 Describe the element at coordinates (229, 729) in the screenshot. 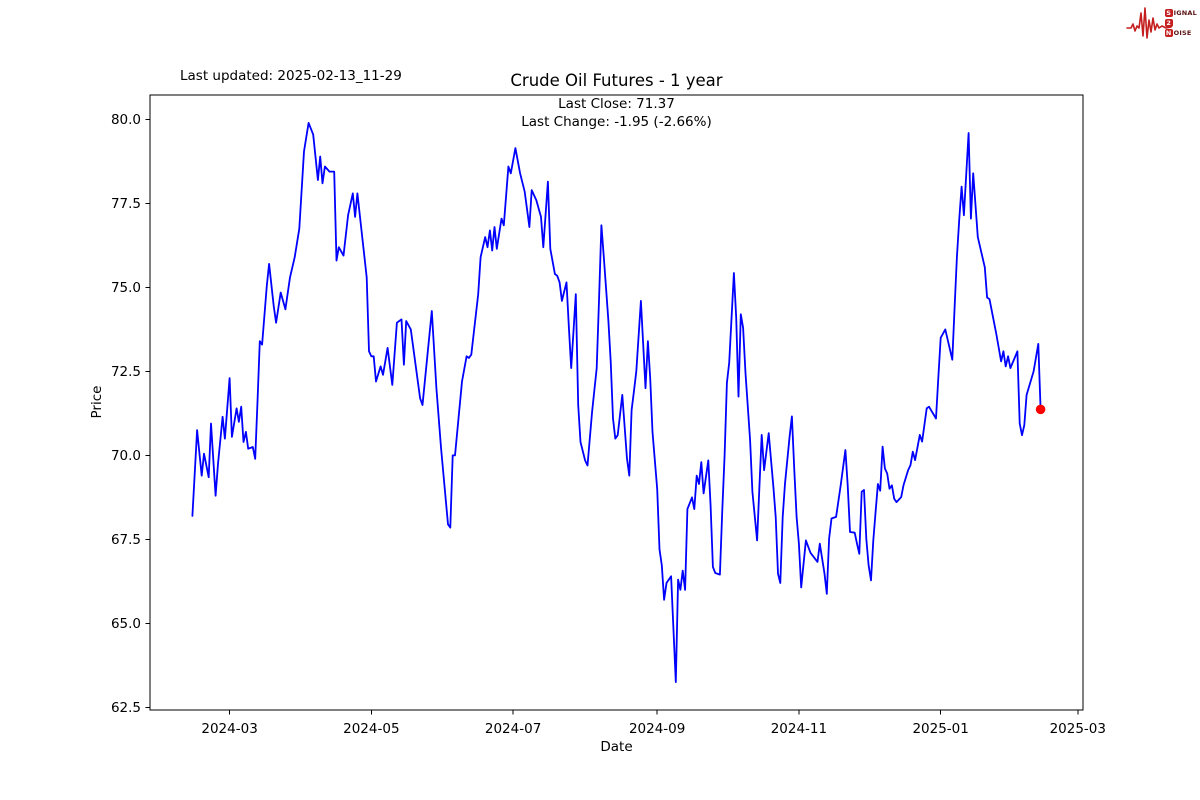

I see `x-tick-label: 2024-03` at that location.